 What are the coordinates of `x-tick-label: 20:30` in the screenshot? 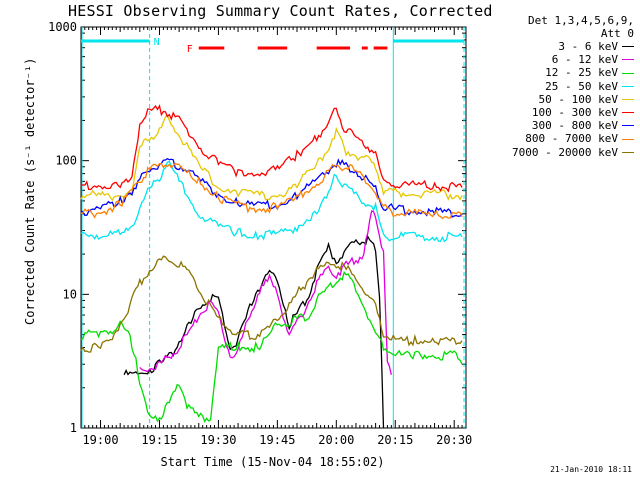 It's located at (454, 440).